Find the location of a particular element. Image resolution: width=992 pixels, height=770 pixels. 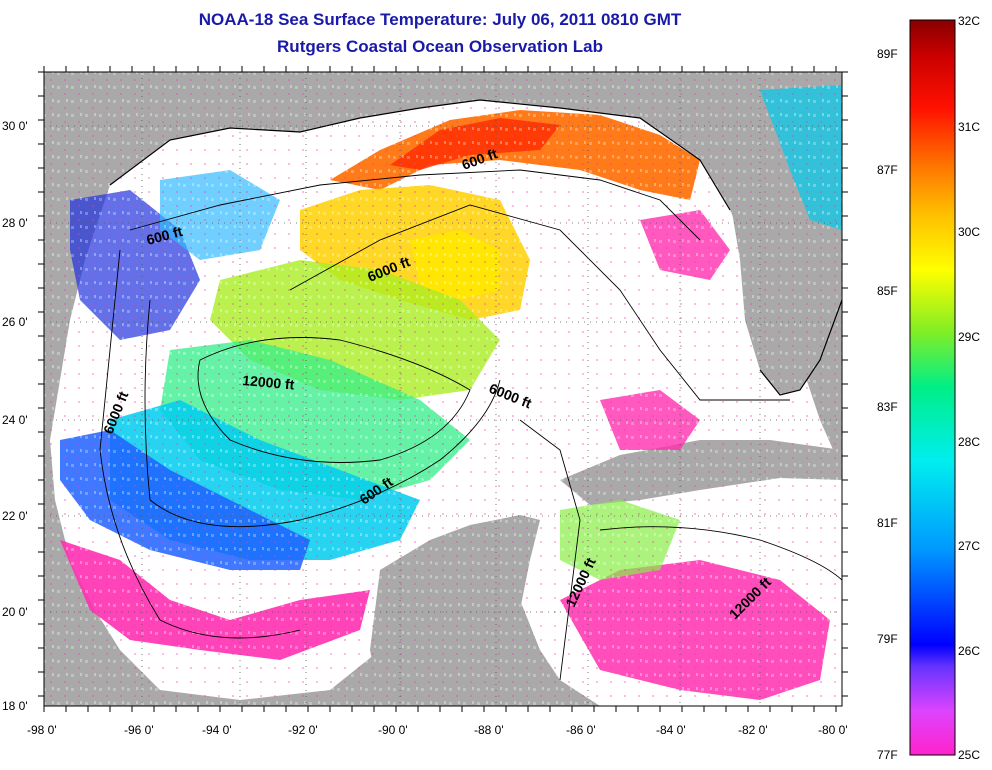

lon-label: -94 0' is located at coordinates (217, 730).